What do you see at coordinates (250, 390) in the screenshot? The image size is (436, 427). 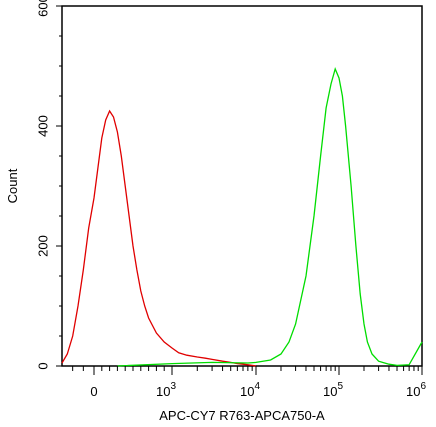 I see `x-tick-label: 10⁴` at bounding box center [250, 390].